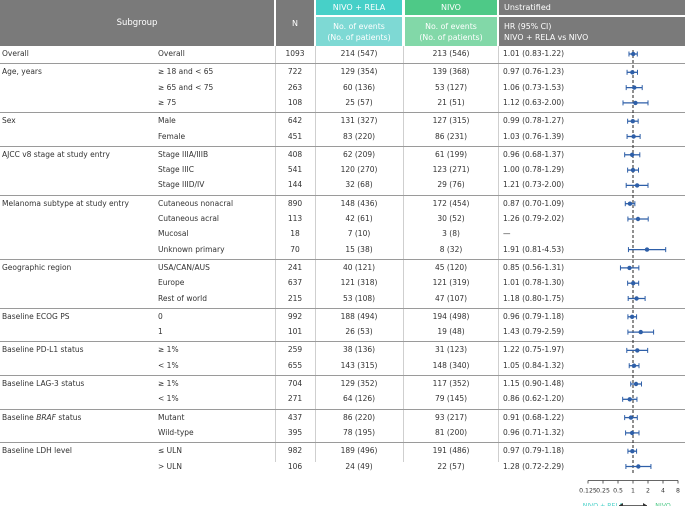 The height and width of the screenshot is (506, 685). I want to click on hr-value: 1.26 (0.79-2.02), so click(534, 218).